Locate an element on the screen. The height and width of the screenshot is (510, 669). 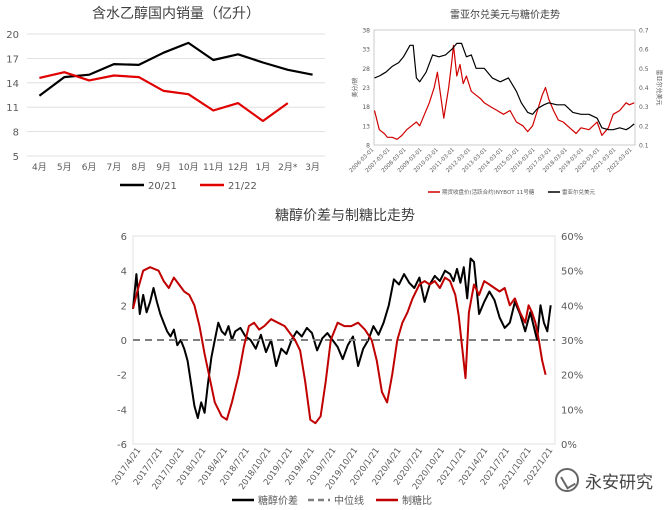
chart2-ytick-label: 33 is located at coordinates (366, 50).